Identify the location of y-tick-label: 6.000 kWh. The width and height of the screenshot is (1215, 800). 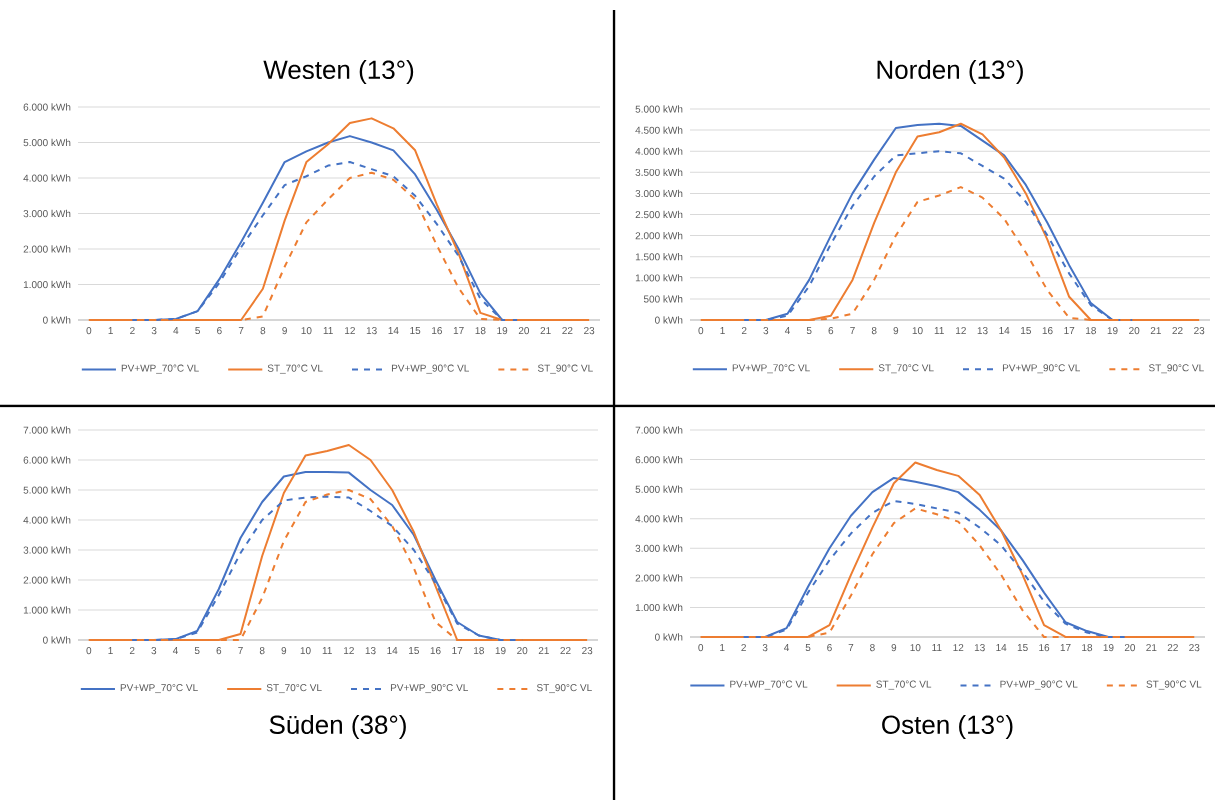
(47, 107).